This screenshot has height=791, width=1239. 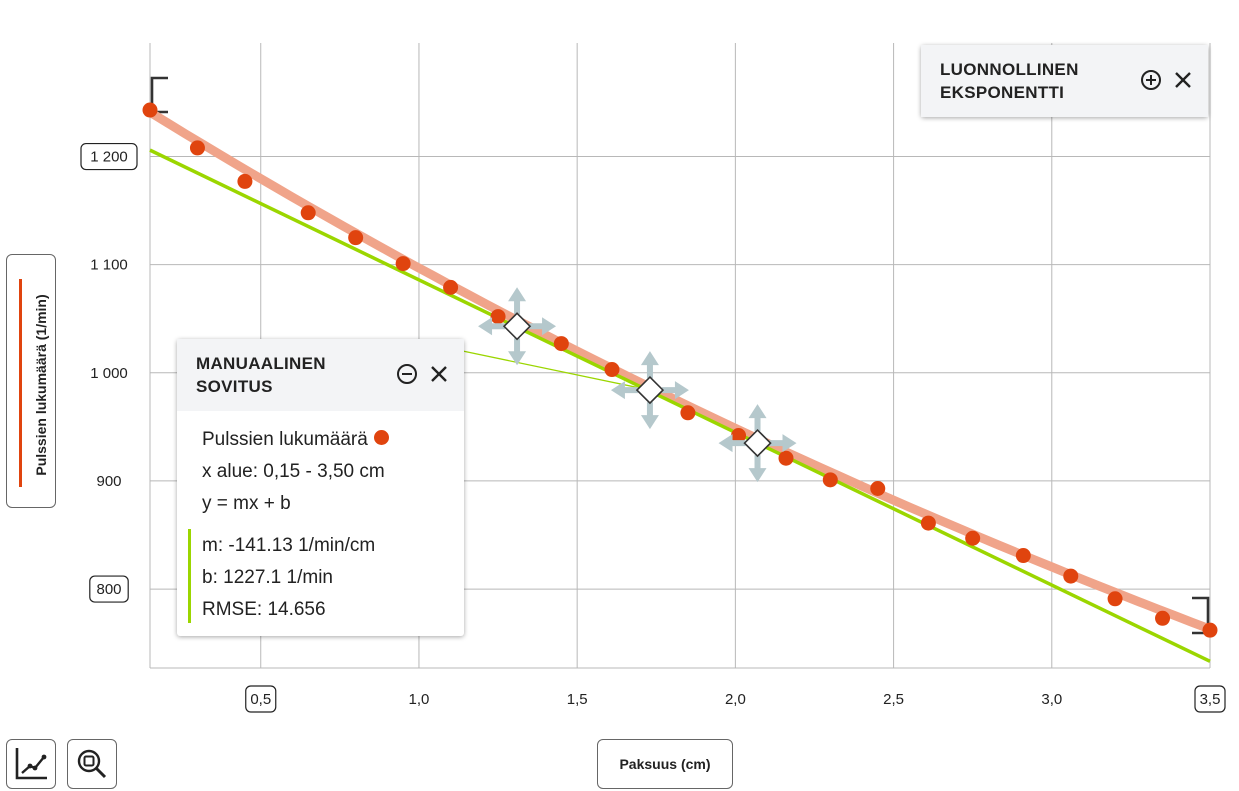 I want to click on x-tick-label: 0,5, so click(x=260, y=699).